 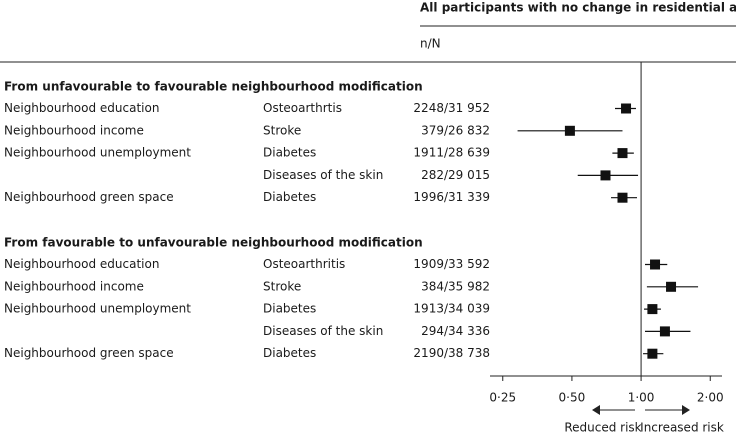 What do you see at coordinates (455, 331) in the screenshot?
I see `n-n: 294/34 336` at bounding box center [455, 331].